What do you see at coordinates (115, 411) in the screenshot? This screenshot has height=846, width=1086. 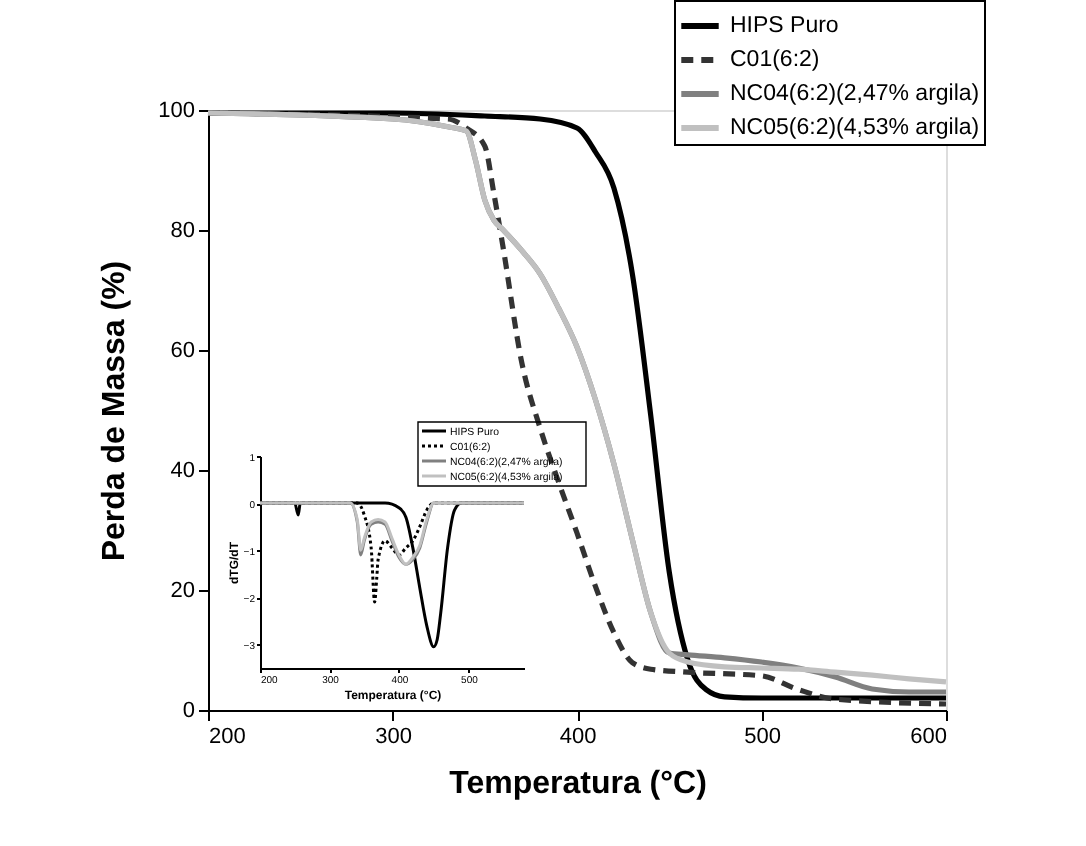 I see `y-axis-title: Perda de Massa (%)` at bounding box center [115, 411].